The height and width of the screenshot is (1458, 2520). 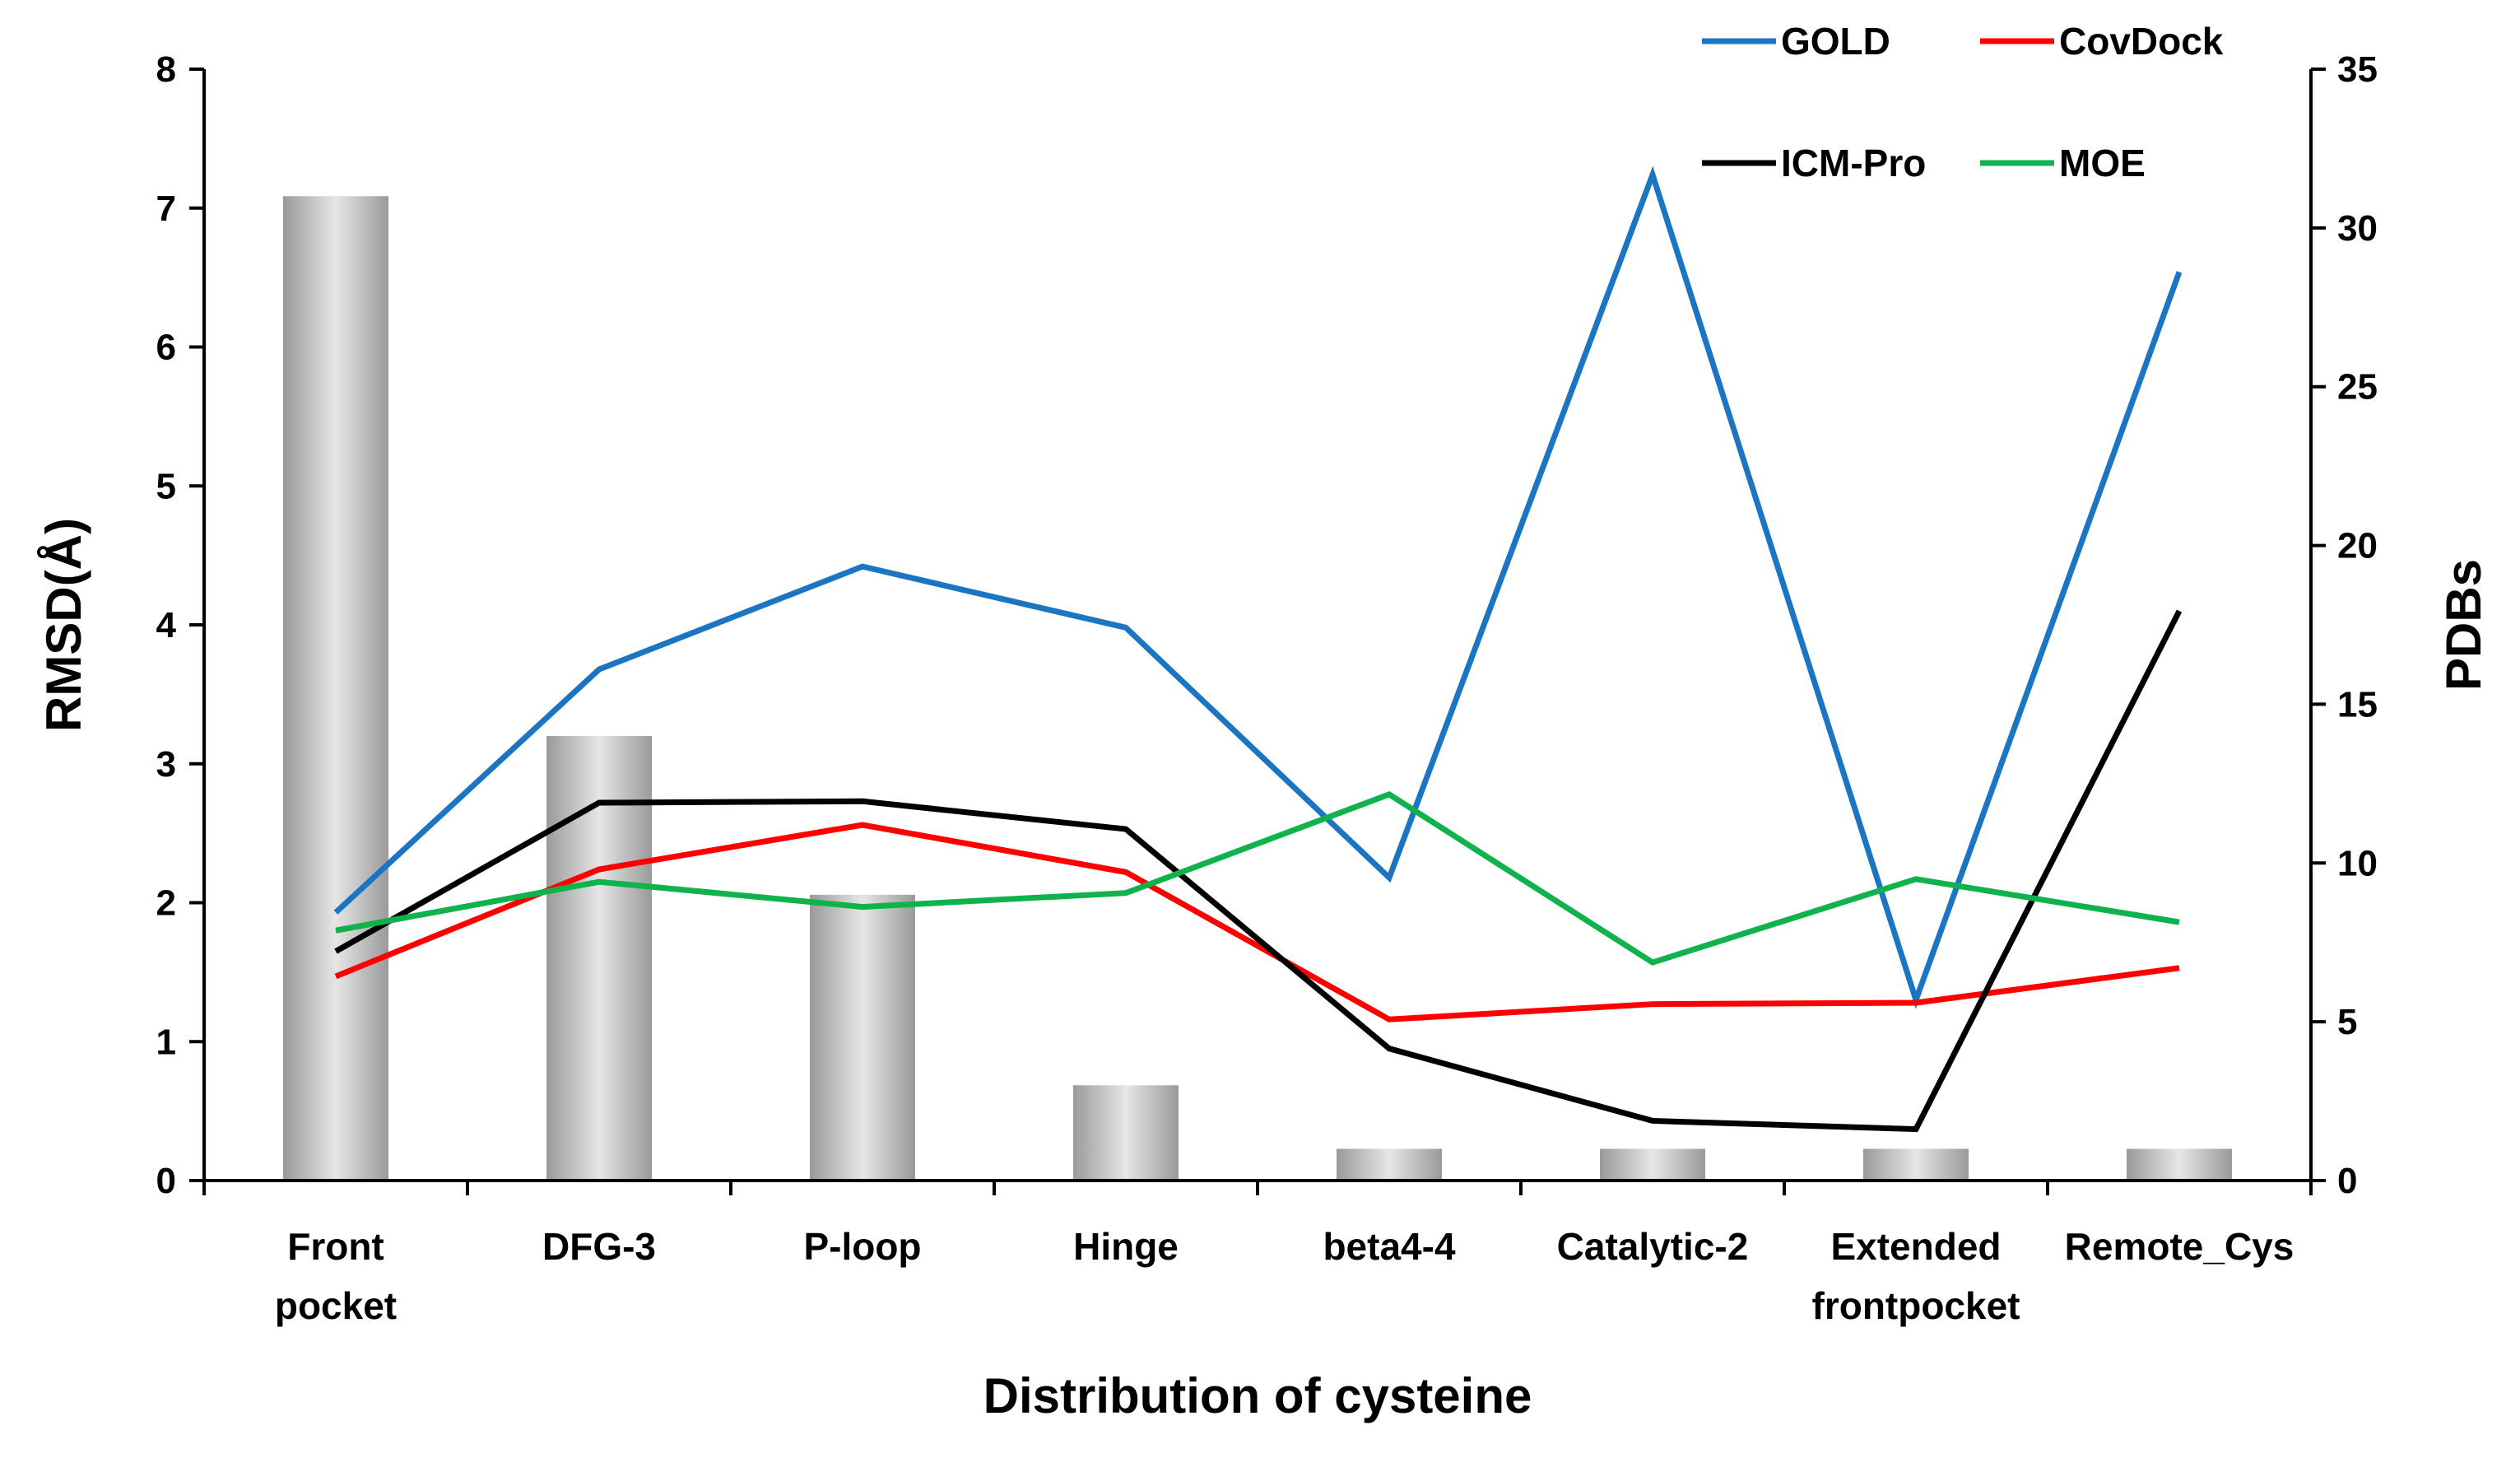 I want to click on left-tick-label: 2, so click(x=166, y=903).